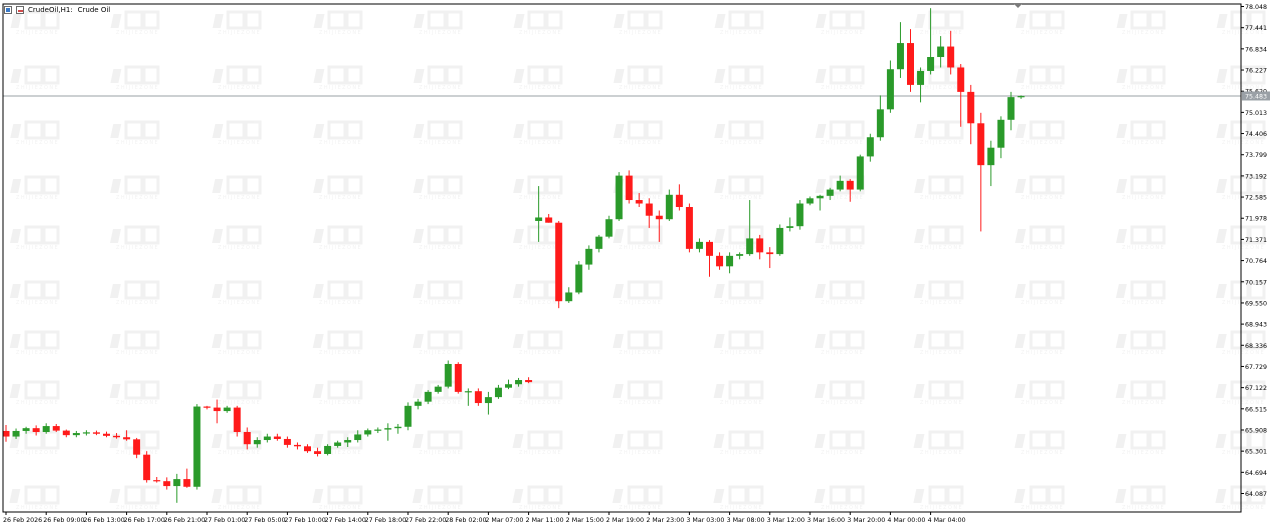 The height and width of the screenshot is (527, 1271). Describe the element at coordinates (786, 520) in the screenshot. I see `x-tick-label: 3 Mar 12:00` at that location.